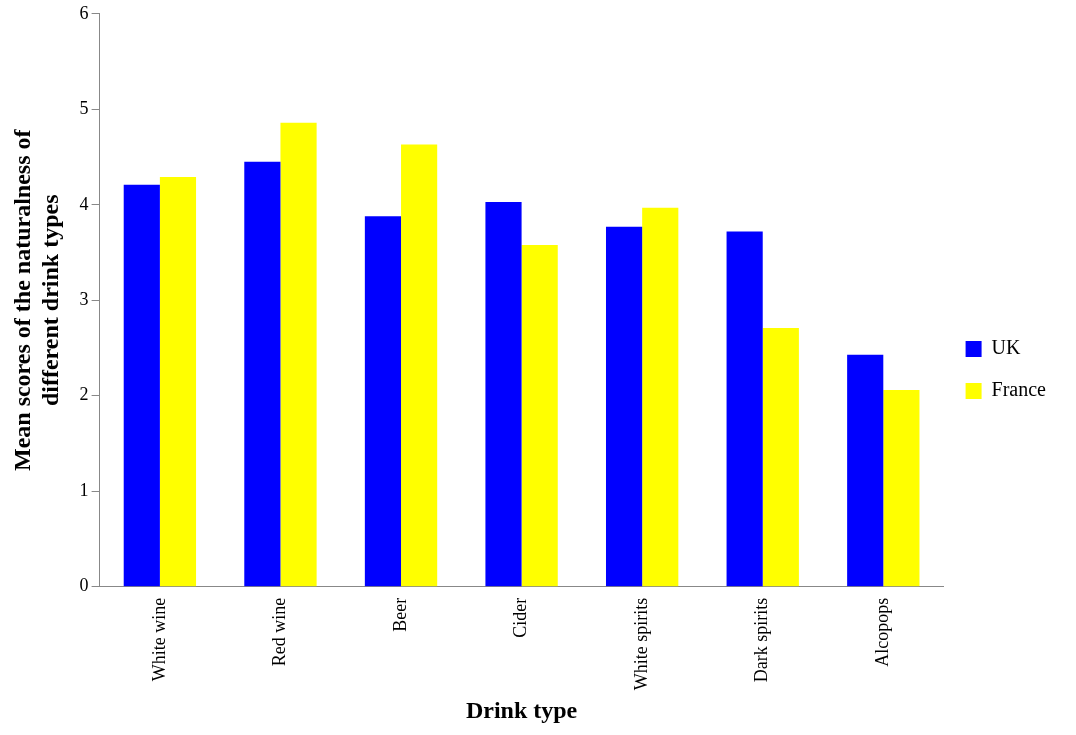 Image resolution: width=1076 pixels, height=735 pixels. What do you see at coordinates (279, 632) in the screenshot?
I see `x-tick-label: Red wine` at bounding box center [279, 632].